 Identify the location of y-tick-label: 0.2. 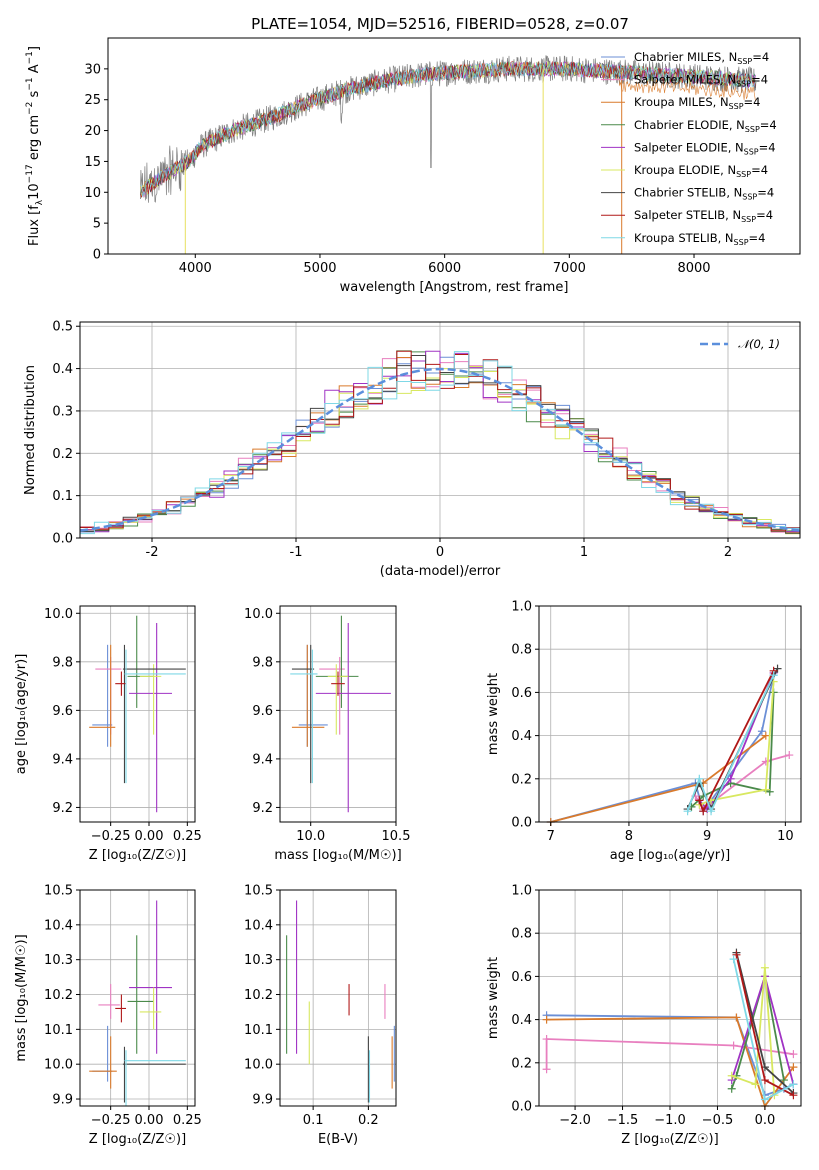
(521, 1063).